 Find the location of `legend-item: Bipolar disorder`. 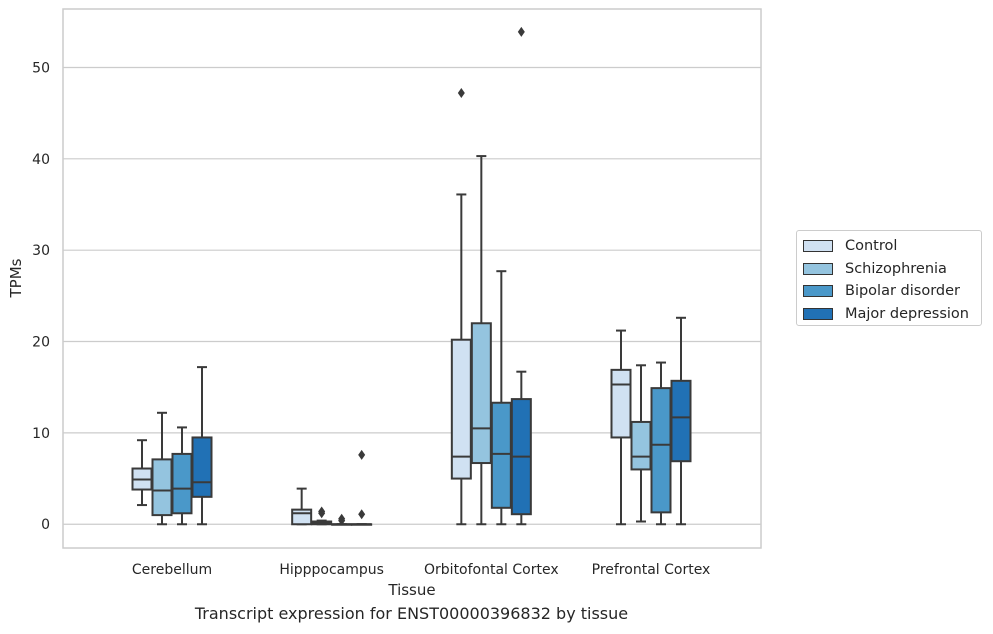

legend-item: Bipolar disorder is located at coordinates (892, 291).